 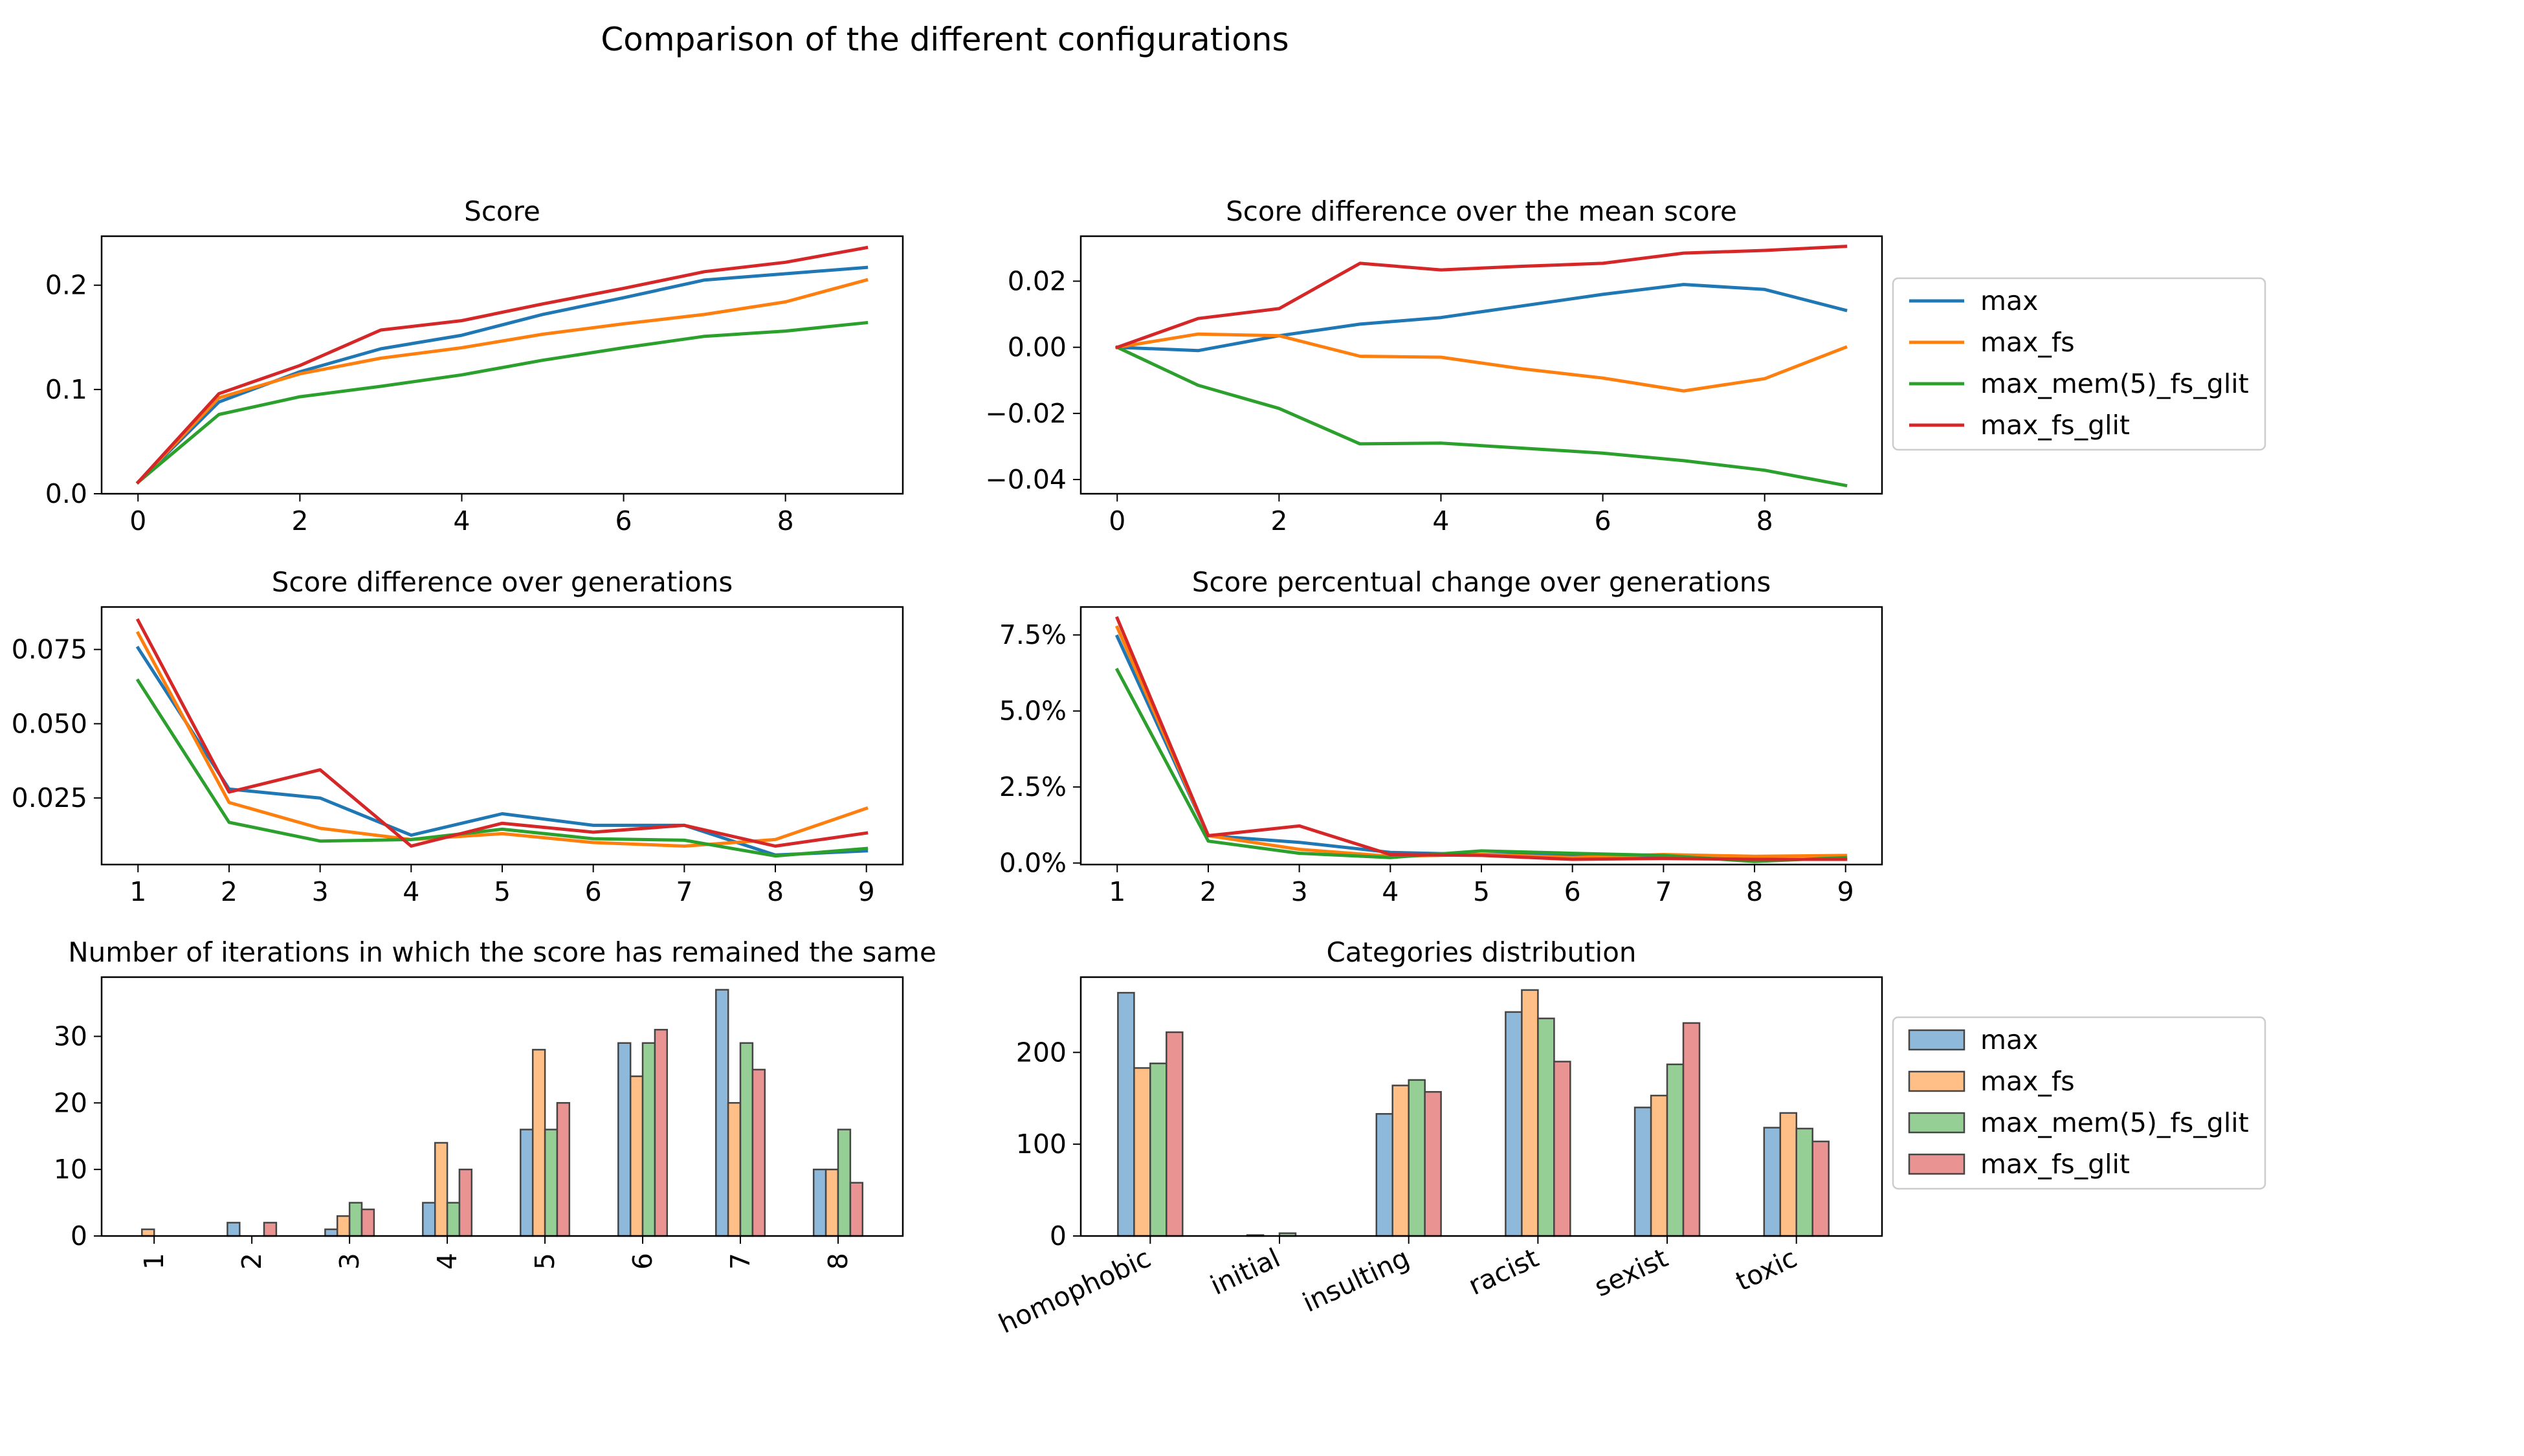 What do you see at coordinates (1820, 1188) in the screenshot?
I see `bar-max_fs_glit-toxic` at bounding box center [1820, 1188].